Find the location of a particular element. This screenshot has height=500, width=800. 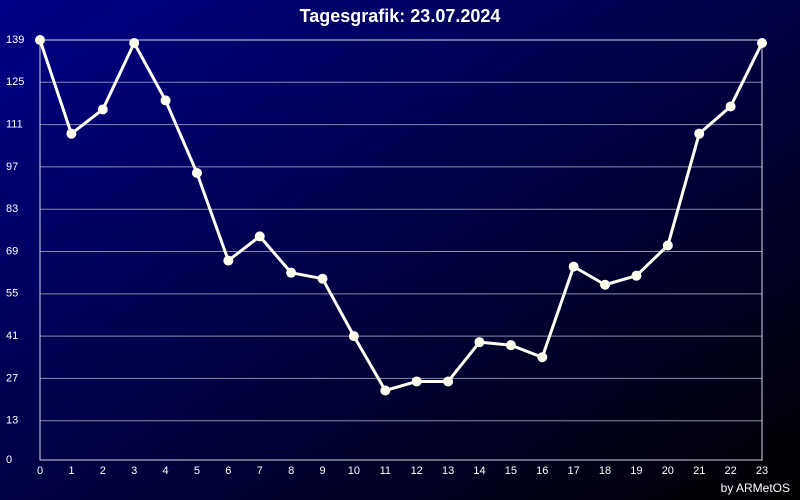

x-tick-label: 9 is located at coordinates (322, 471).